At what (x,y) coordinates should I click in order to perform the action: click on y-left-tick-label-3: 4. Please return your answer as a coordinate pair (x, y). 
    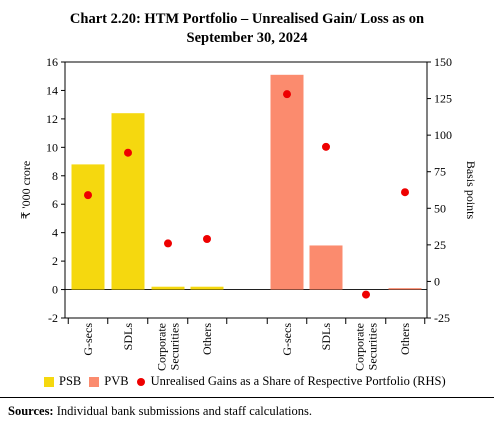
    Looking at the image, I should click on (55, 233).